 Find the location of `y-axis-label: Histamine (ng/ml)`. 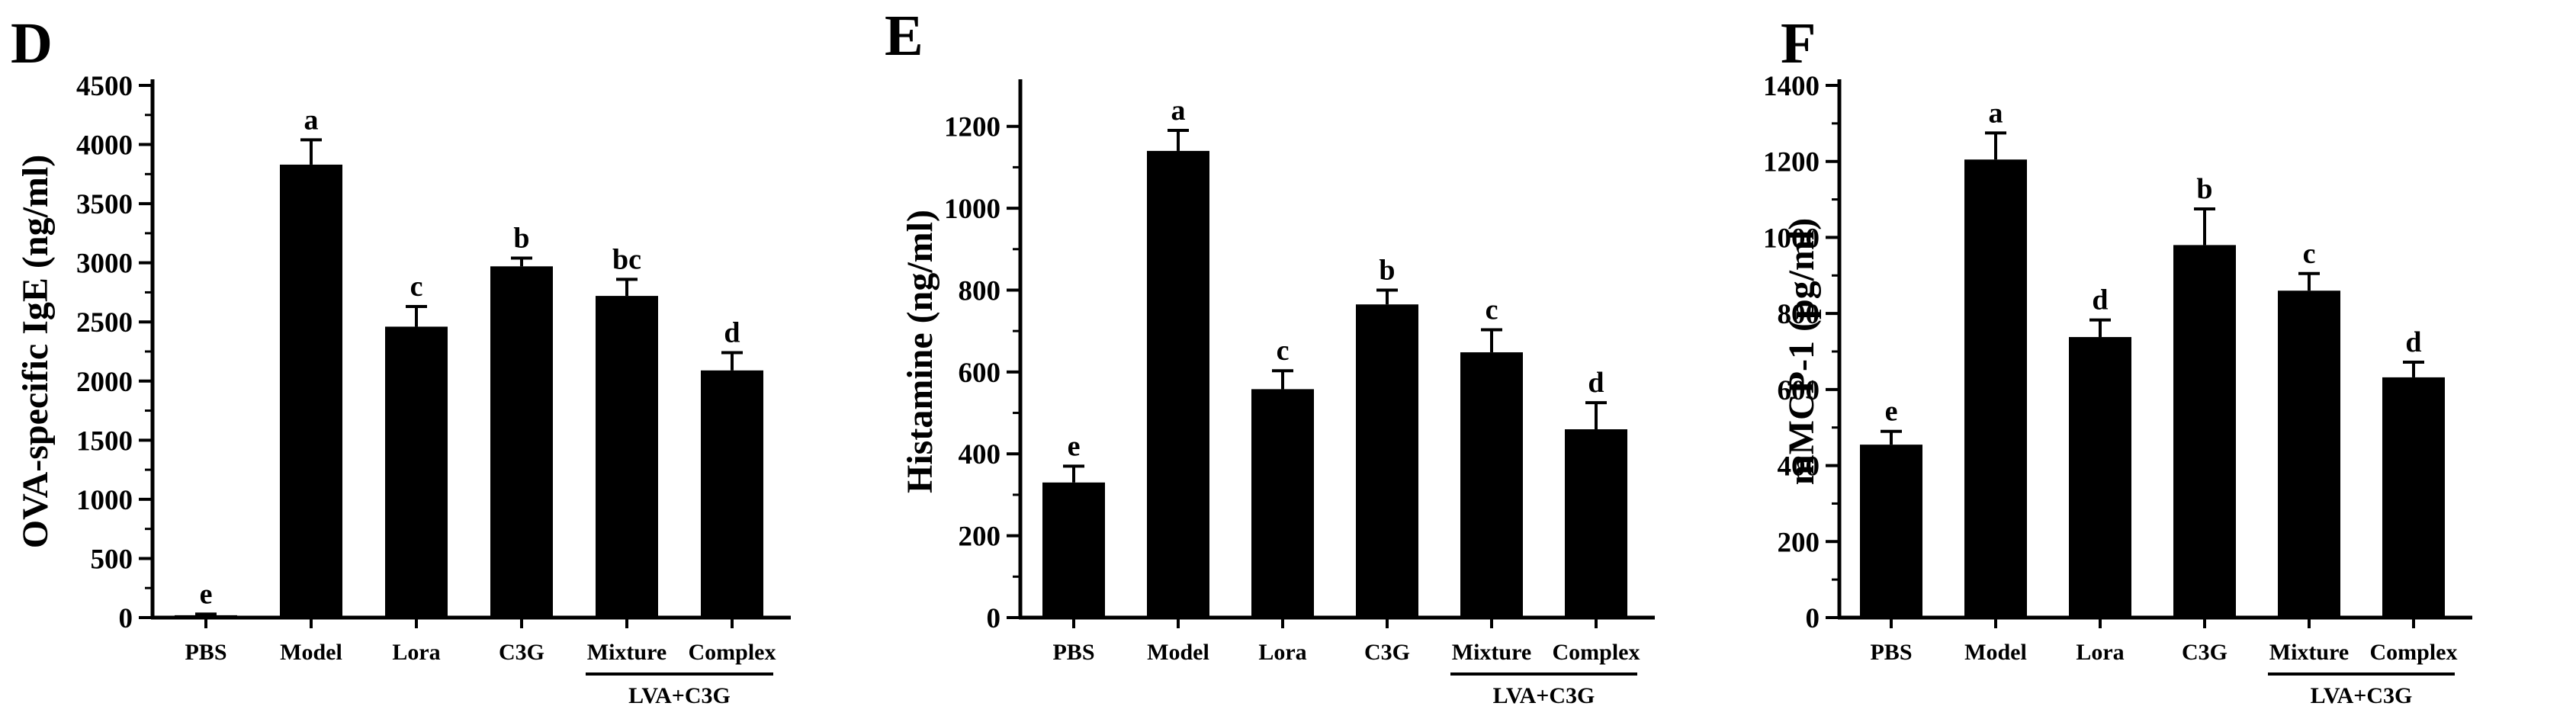

y-axis-label: Histamine (ng/ml) is located at coordinates (920, 351).